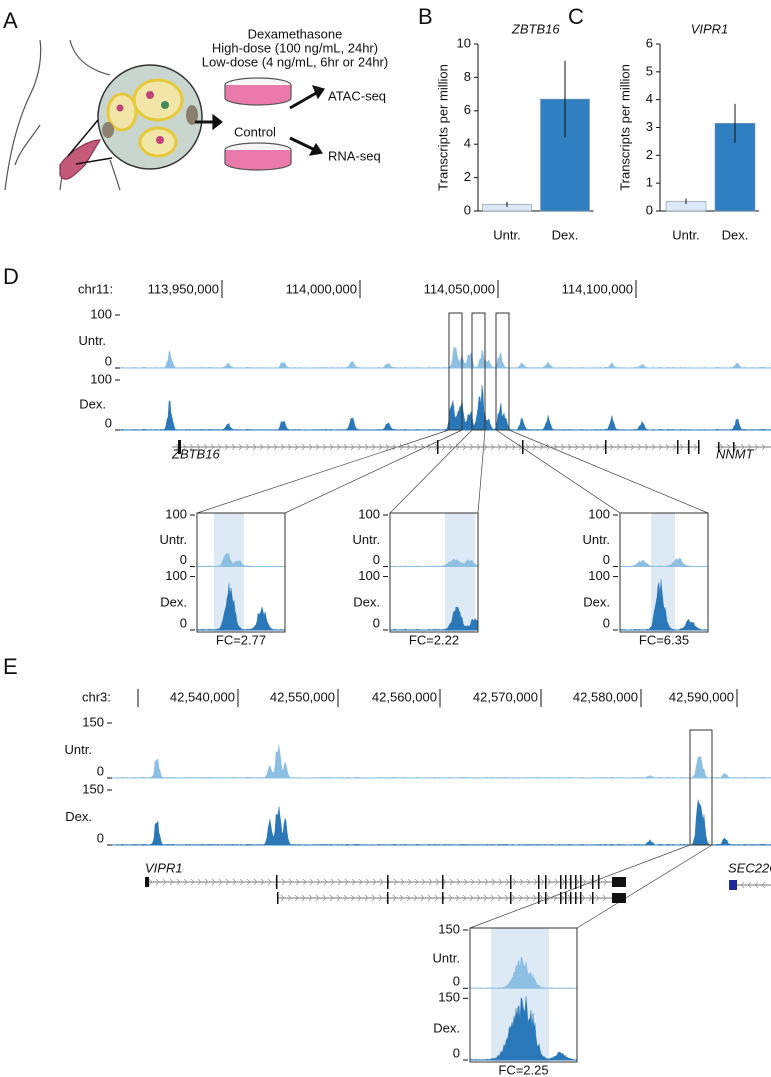 The height and width of the screenshot is (1077, 771). I want to click on y-tick-label: 8, so click(467, 76).